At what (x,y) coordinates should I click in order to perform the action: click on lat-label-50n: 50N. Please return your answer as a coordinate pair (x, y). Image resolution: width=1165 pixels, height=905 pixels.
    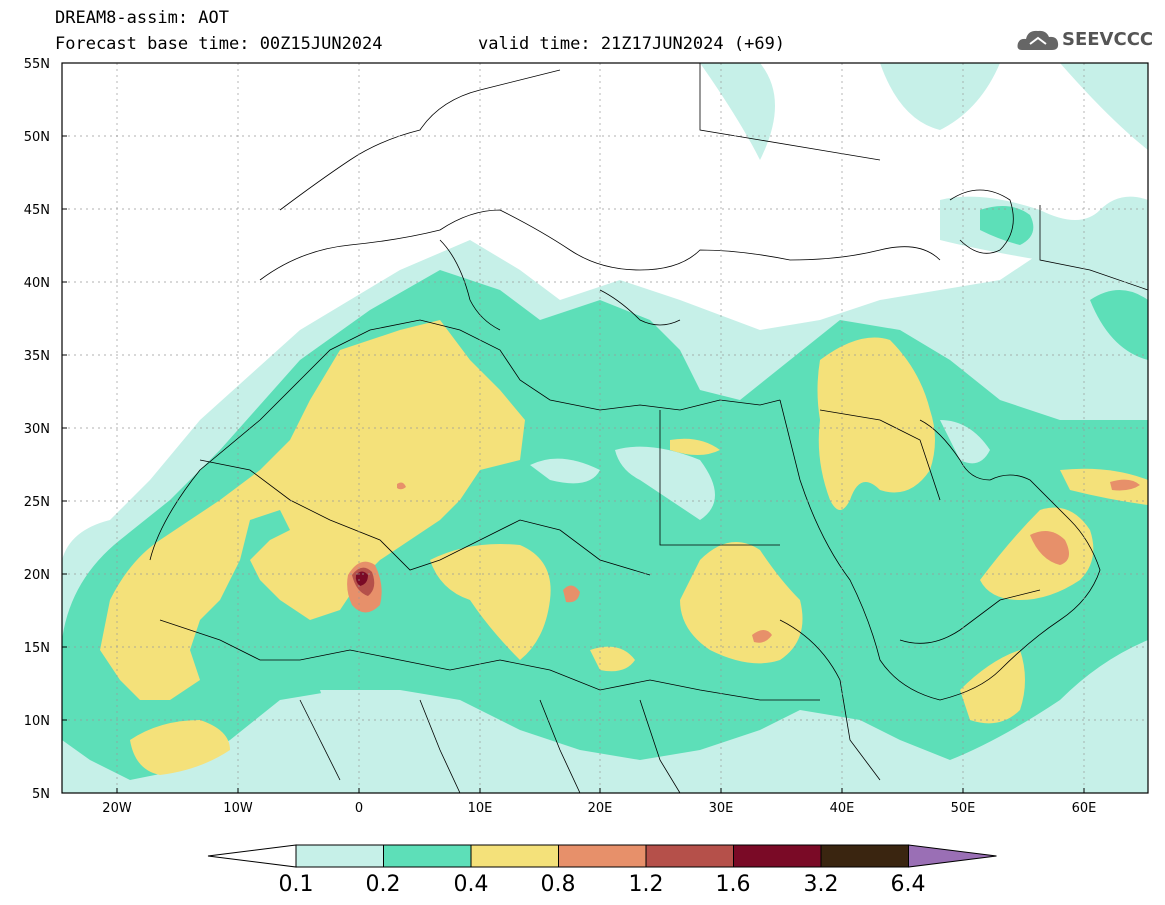
    Looking at the image, I should click on (37, 137).